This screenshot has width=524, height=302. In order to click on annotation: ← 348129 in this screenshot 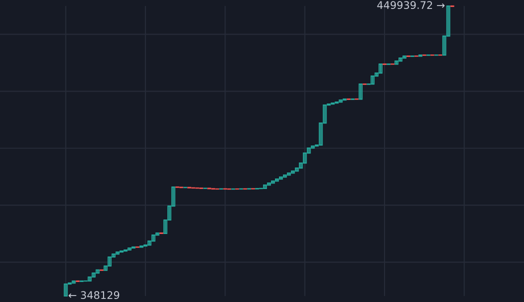, I will do `click(94, 295)`.